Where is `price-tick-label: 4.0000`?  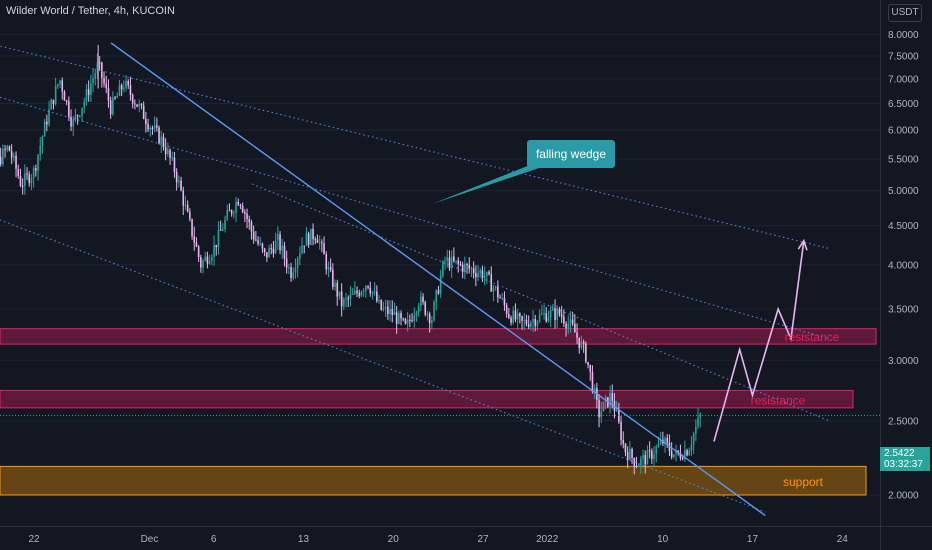 price-tick-label: 4.0000 is located at coordinates (903, 265).